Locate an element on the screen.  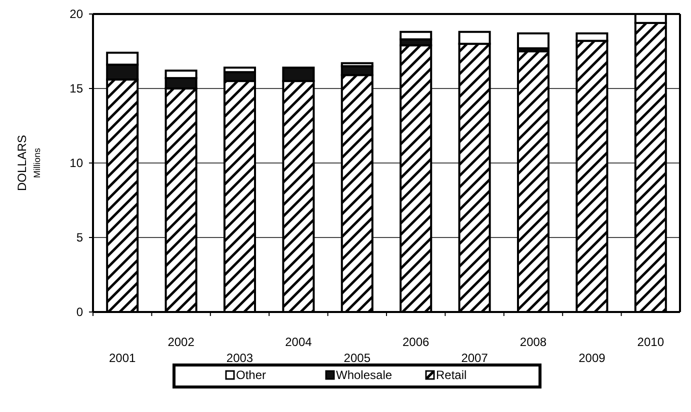
x-tick-label: 2005 is located at coordinates (357, 358).